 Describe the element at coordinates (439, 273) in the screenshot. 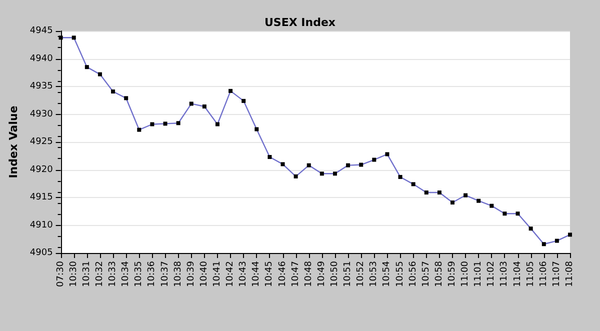

I see `x-tick-label: 10:58` at that location.